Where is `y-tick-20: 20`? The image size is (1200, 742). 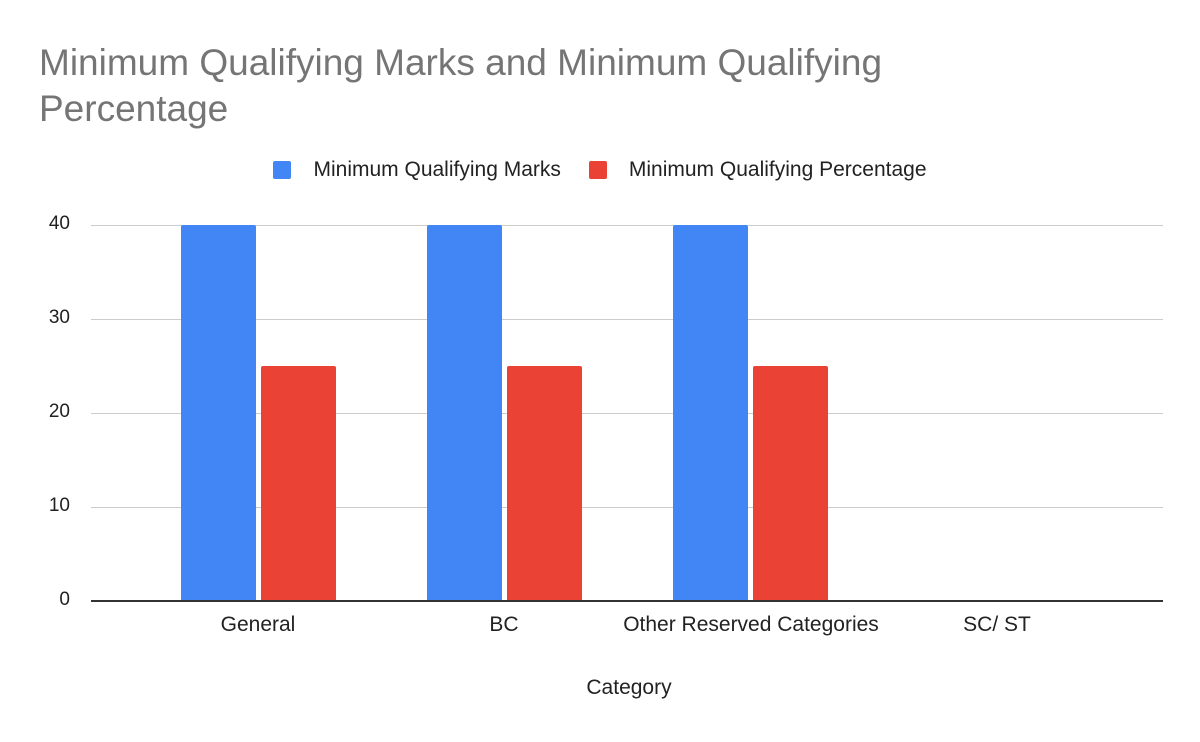 y-tick-20: 20 is located at coordinates (59, 411).